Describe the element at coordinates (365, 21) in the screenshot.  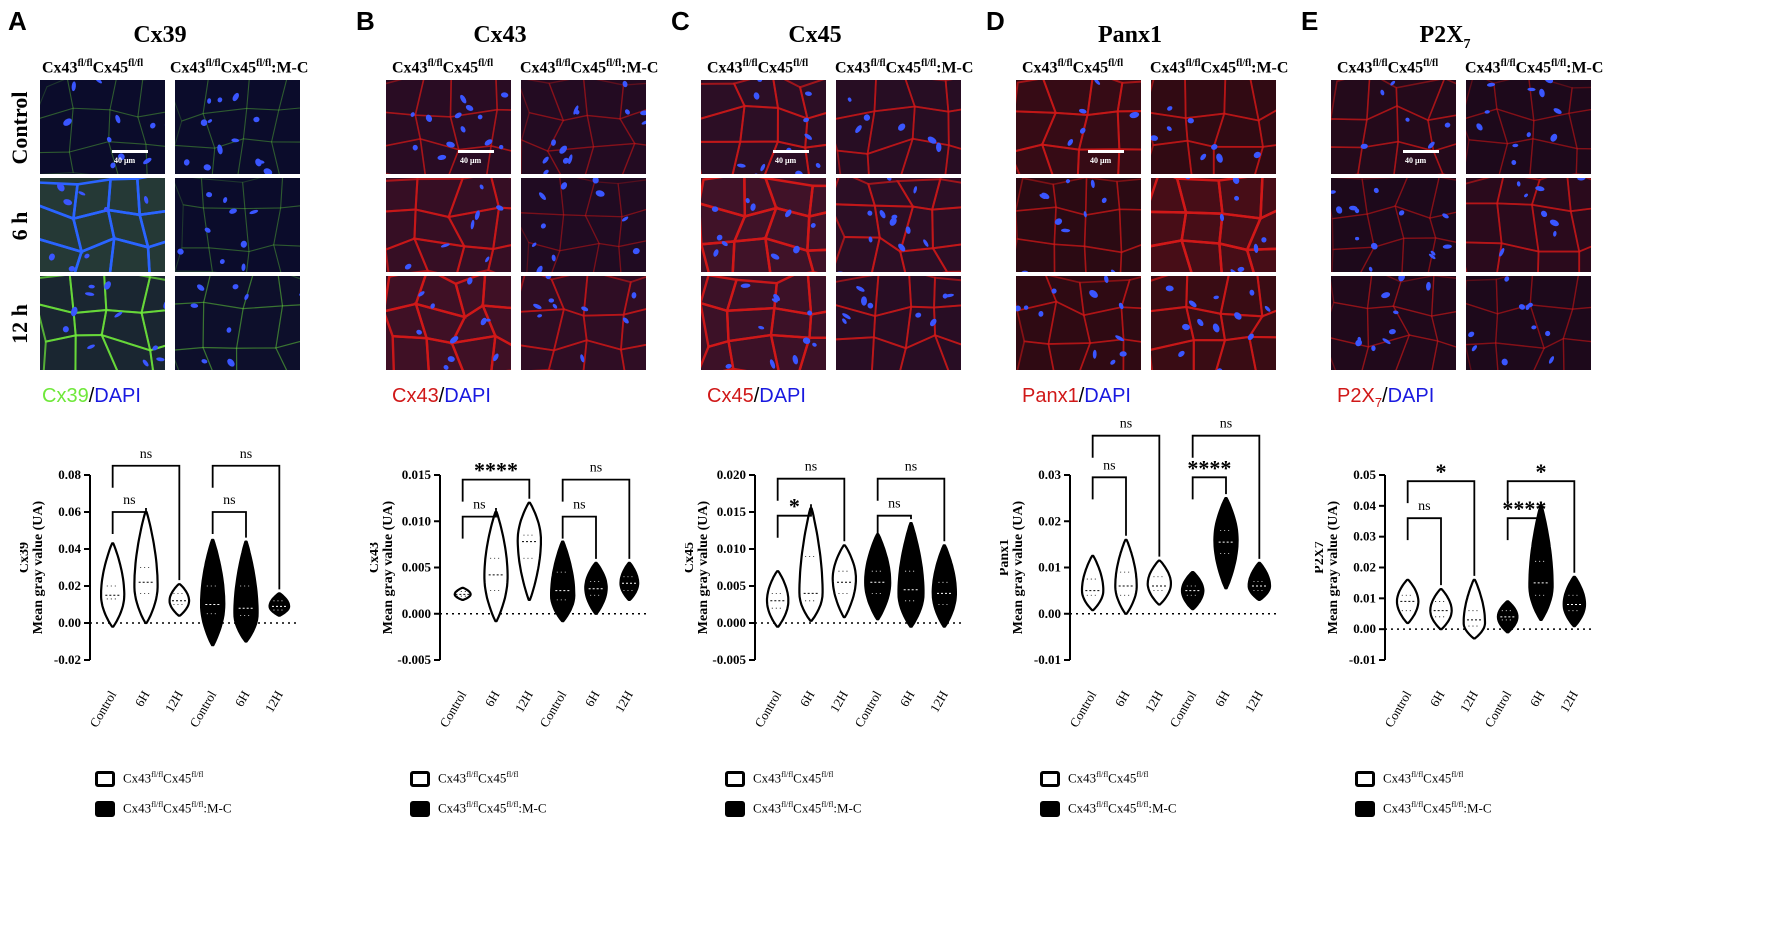
I see `panel-letter: B` at that location.